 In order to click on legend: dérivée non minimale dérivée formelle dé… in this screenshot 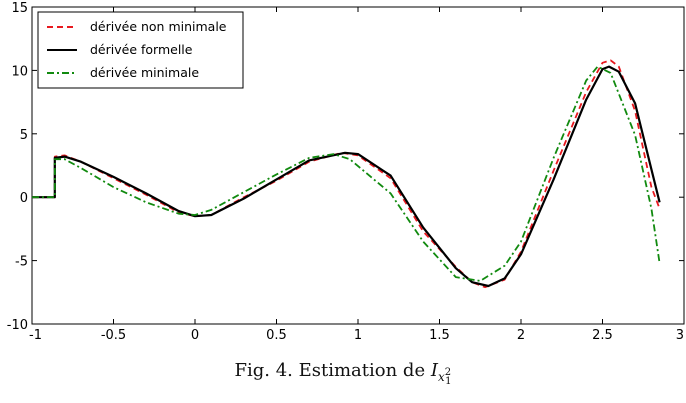, I will do `click(140, 50)`.